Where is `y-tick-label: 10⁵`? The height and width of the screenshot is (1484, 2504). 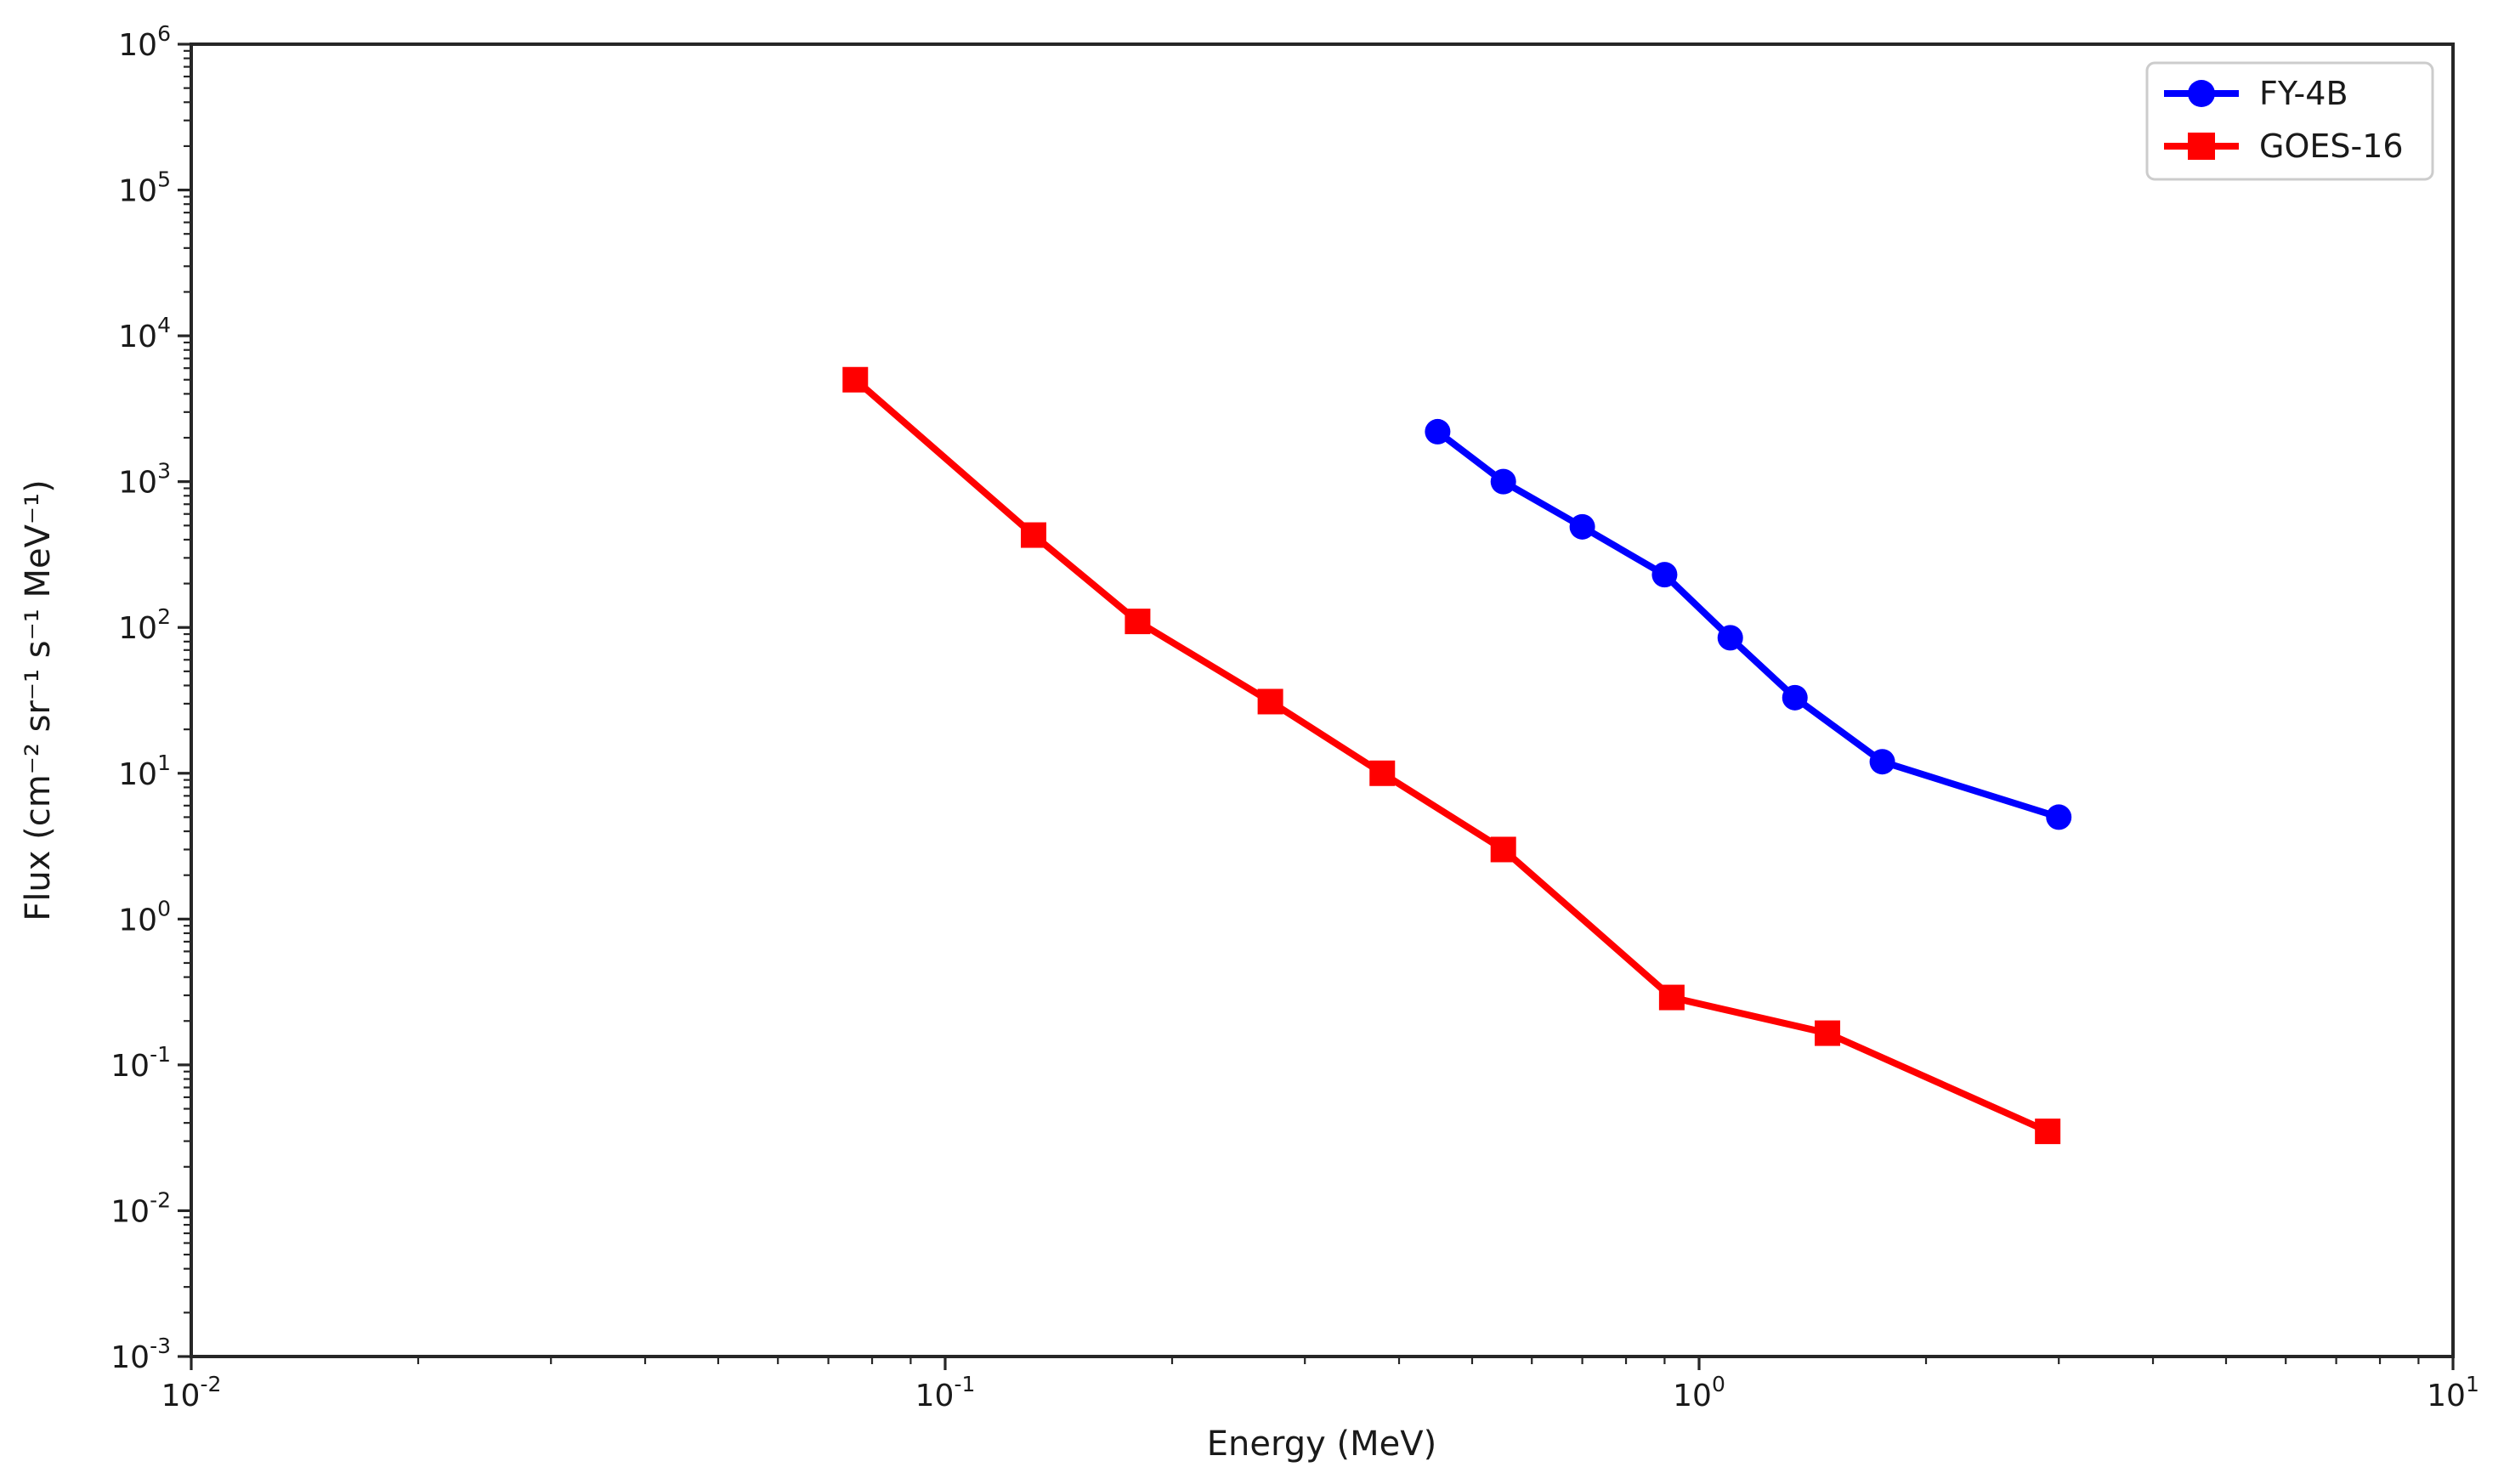 y-tick-label: 10⁵ is located at coordinates (144, 188).